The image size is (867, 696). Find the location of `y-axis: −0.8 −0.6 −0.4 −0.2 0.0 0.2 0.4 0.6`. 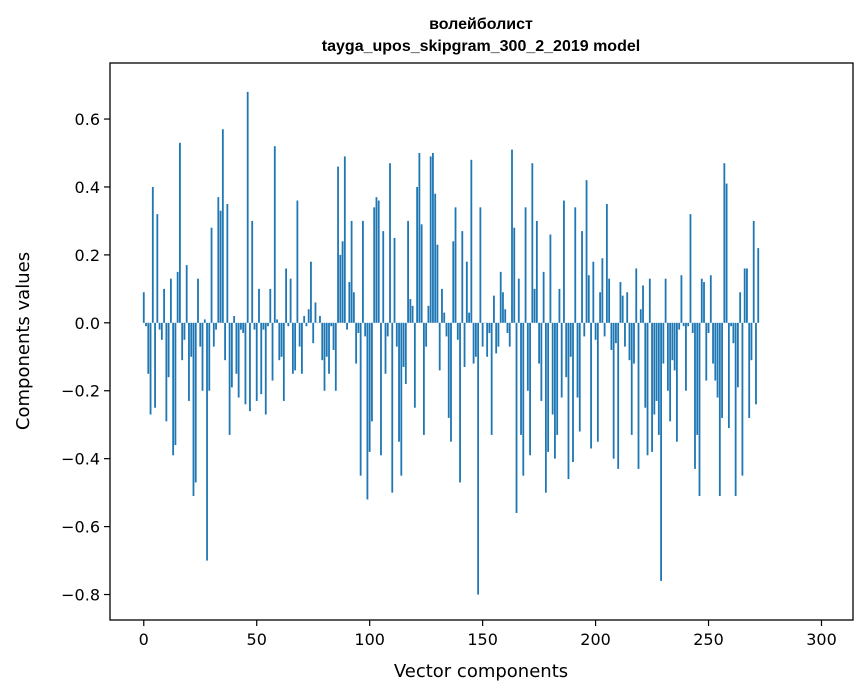

y-axis: −0.8 −0.6 −0.4 −0.2 0.0 0.2 0.4 0.6 is located at coordinates (85, 357).